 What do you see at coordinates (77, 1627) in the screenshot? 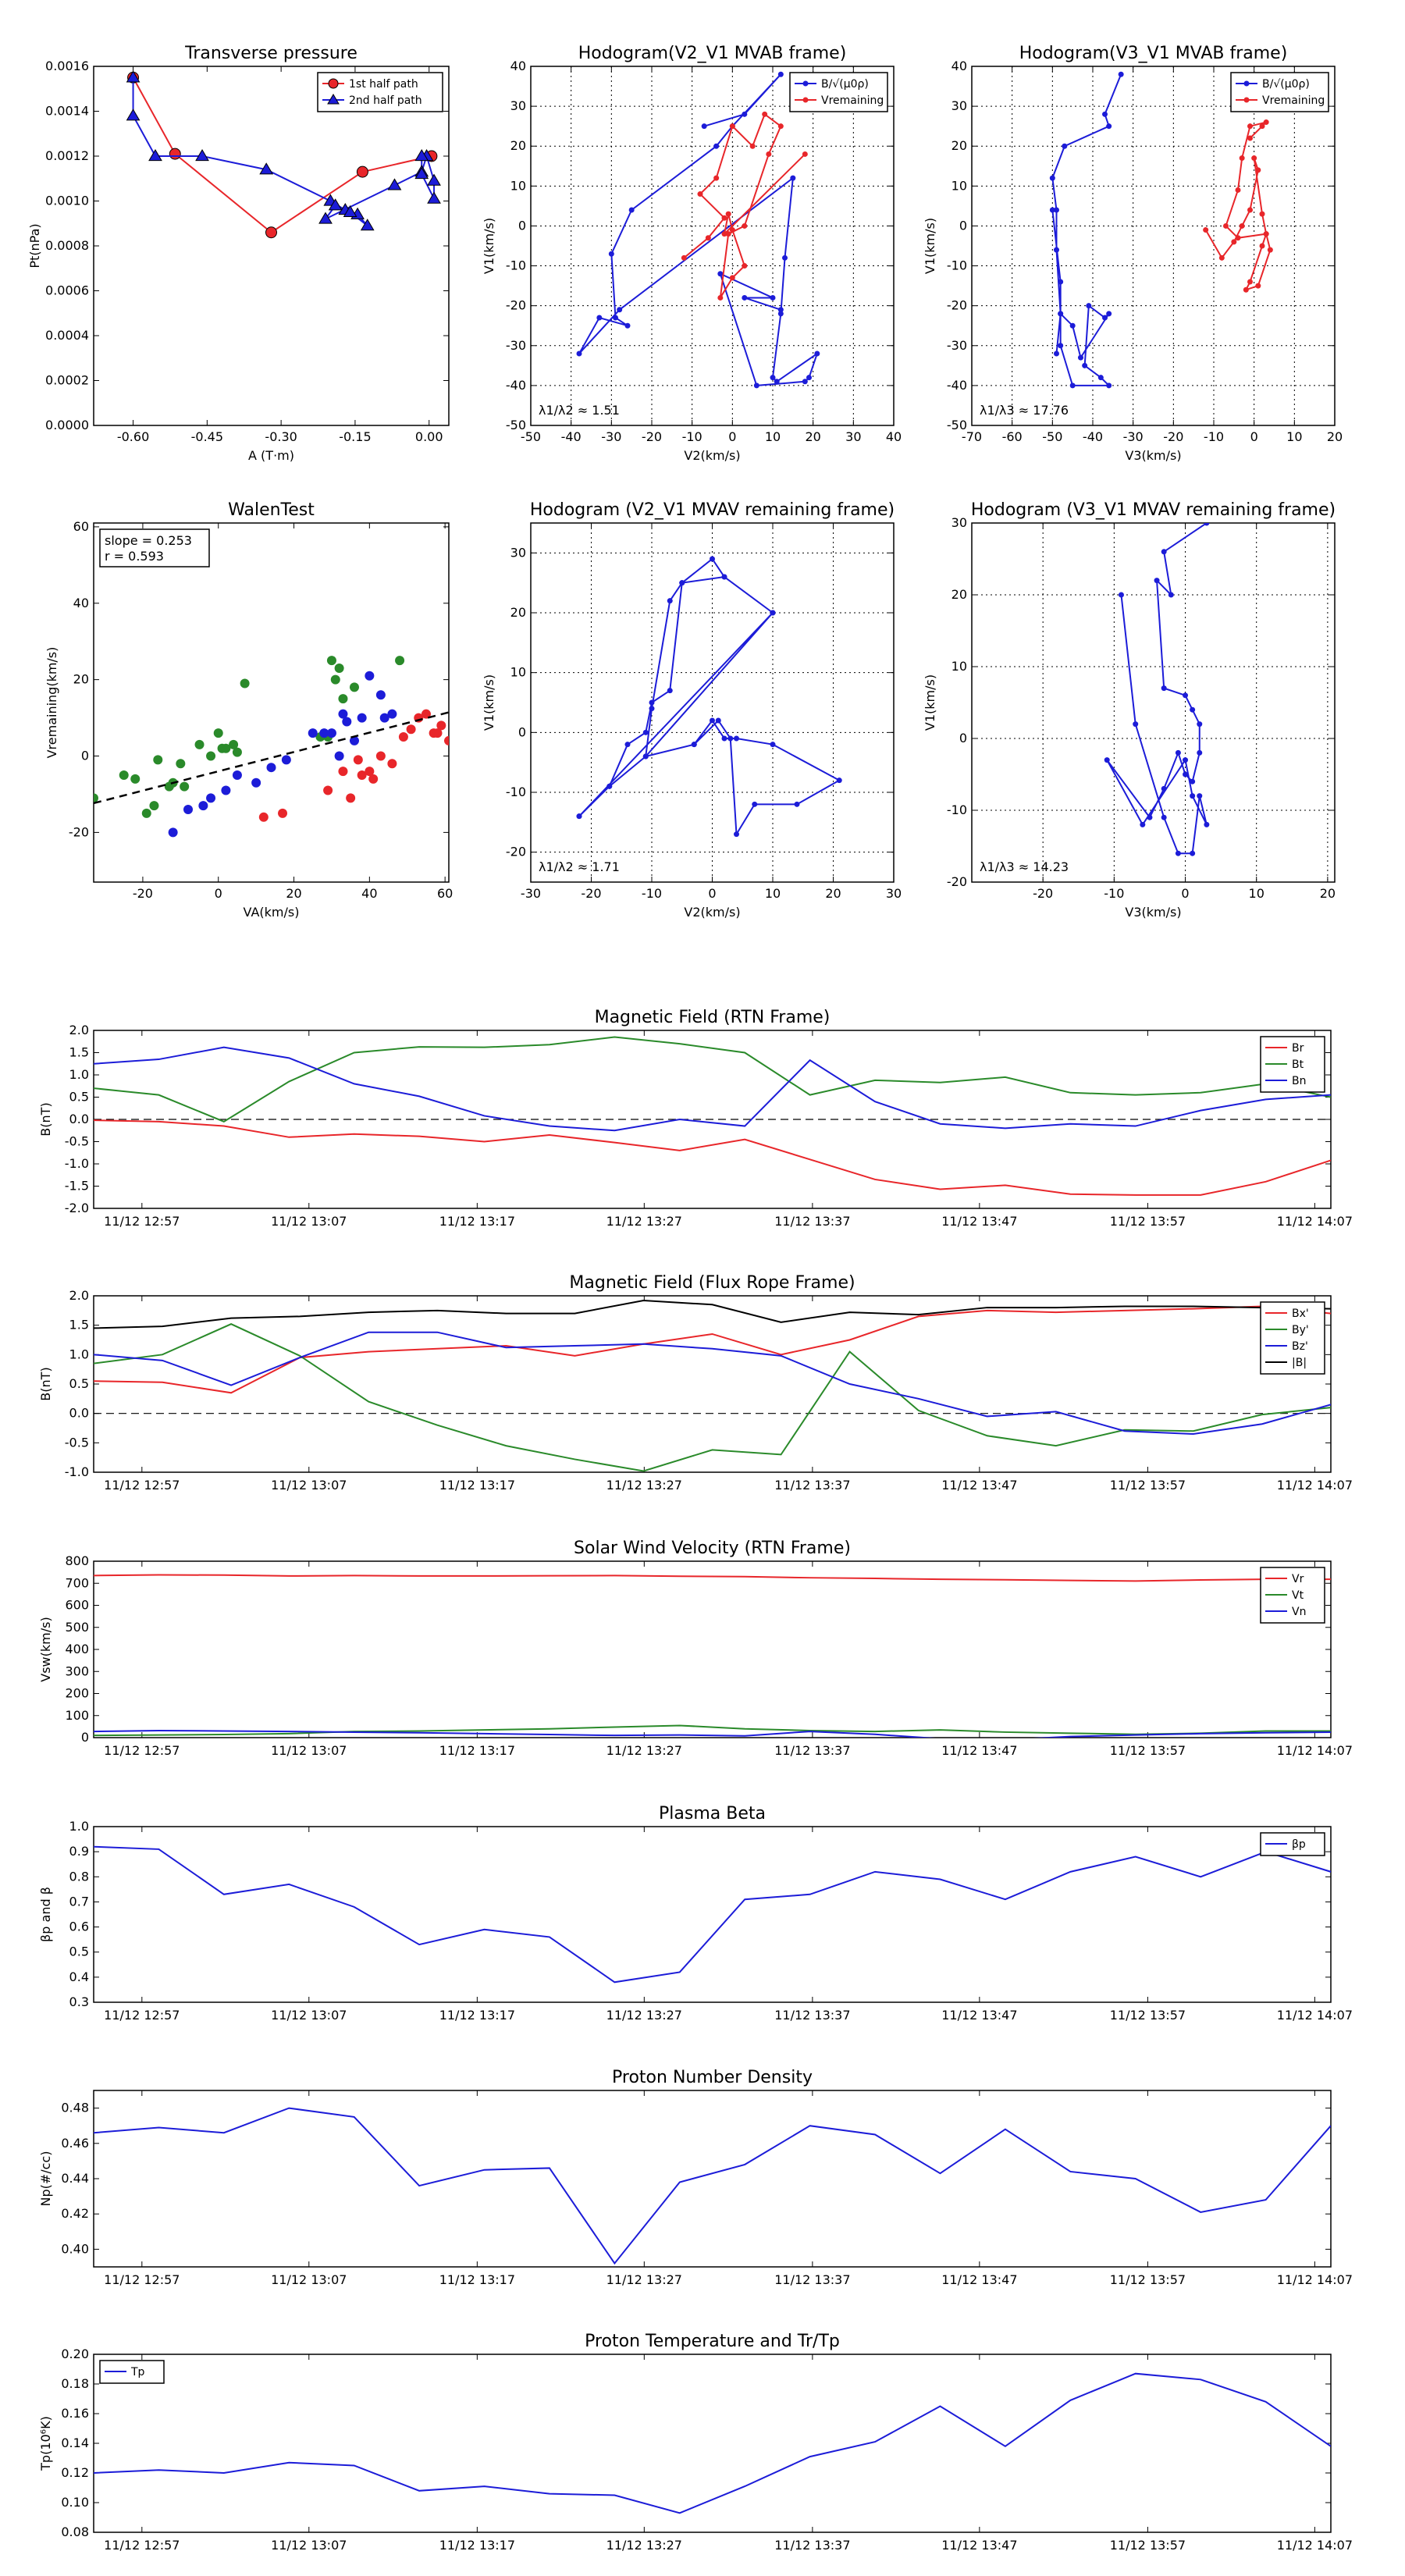
I see `y-tick-label: 500` at bounding box center [77, 1627].